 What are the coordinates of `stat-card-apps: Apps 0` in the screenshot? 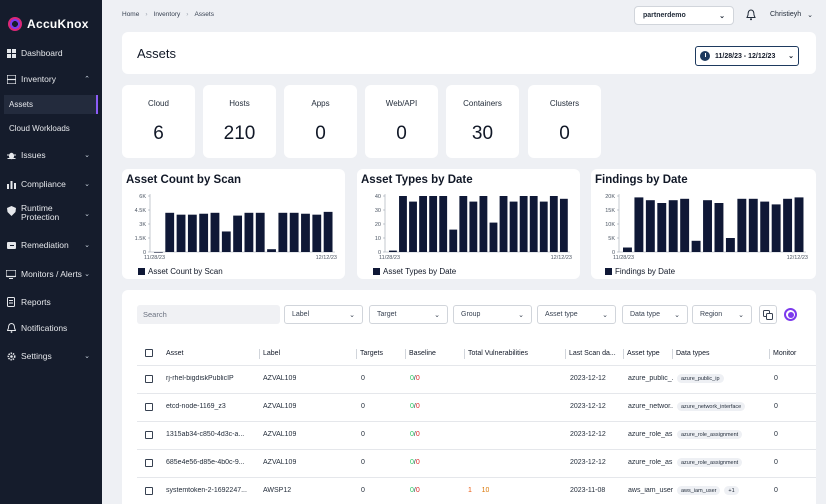 It's located at (320, 121).